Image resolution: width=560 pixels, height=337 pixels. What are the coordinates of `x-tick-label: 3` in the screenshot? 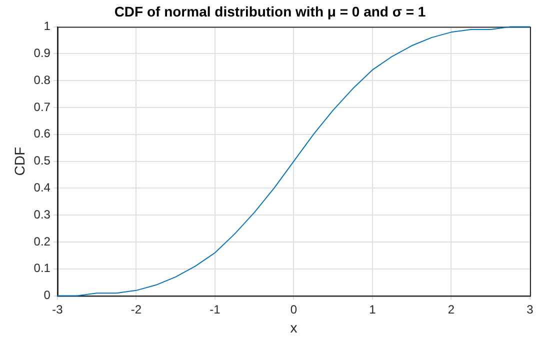 It's located at (530, 309).